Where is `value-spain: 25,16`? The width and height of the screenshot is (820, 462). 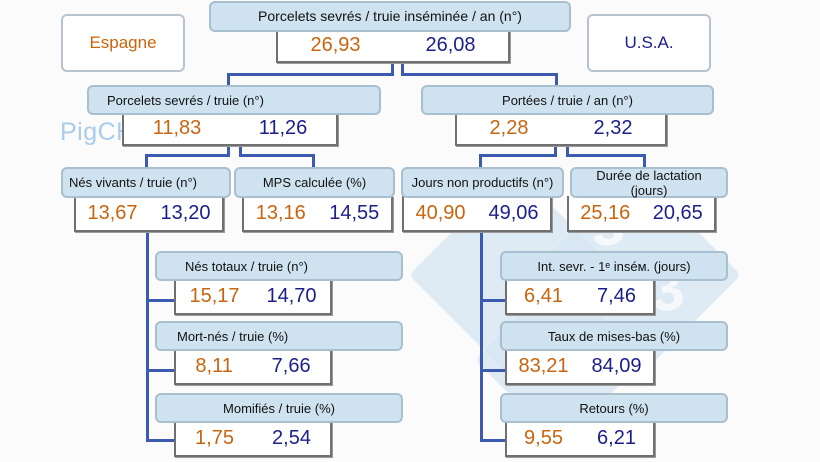
value-spain: 25,16 is located at coordinates (605, 212).